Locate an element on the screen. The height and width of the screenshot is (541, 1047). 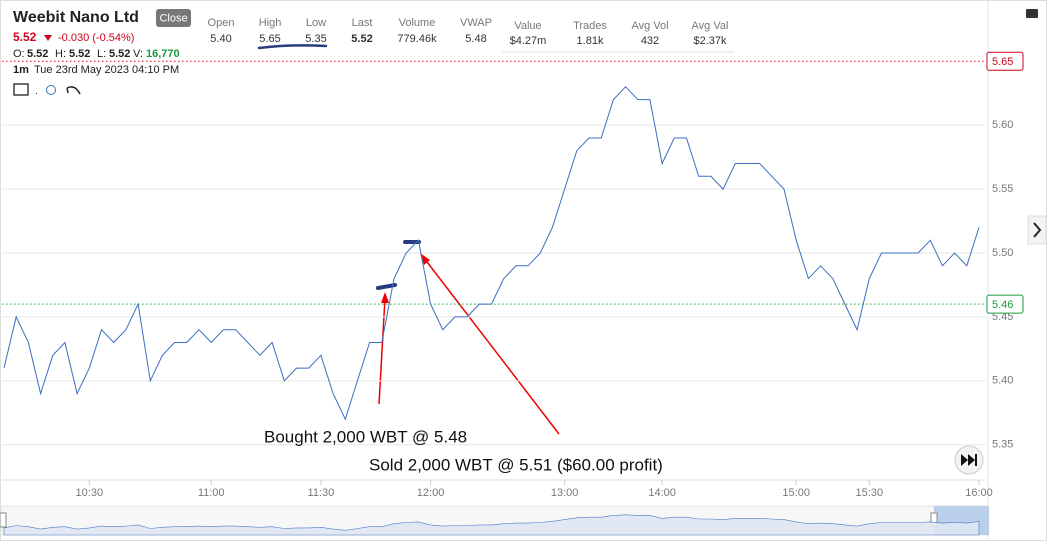
annotation: Sold 2,000 WBT @ 5.51 ($60.00 profit) is located at coordinates (516, 464).